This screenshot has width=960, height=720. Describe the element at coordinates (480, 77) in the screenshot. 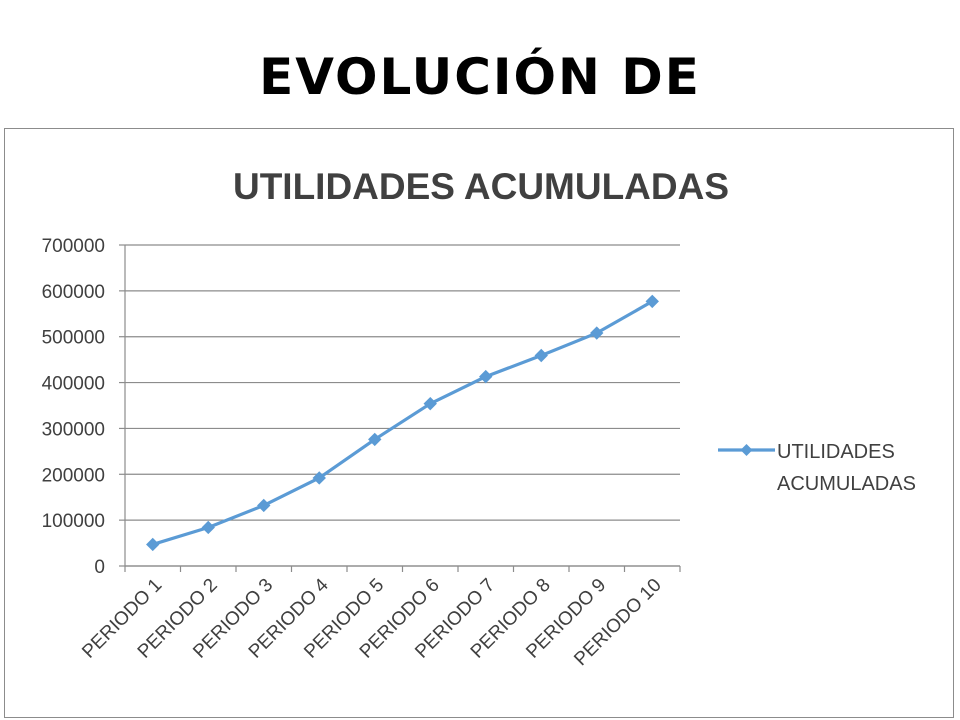

I see `slide-title: EVOLUCIÓN DE` at that location.